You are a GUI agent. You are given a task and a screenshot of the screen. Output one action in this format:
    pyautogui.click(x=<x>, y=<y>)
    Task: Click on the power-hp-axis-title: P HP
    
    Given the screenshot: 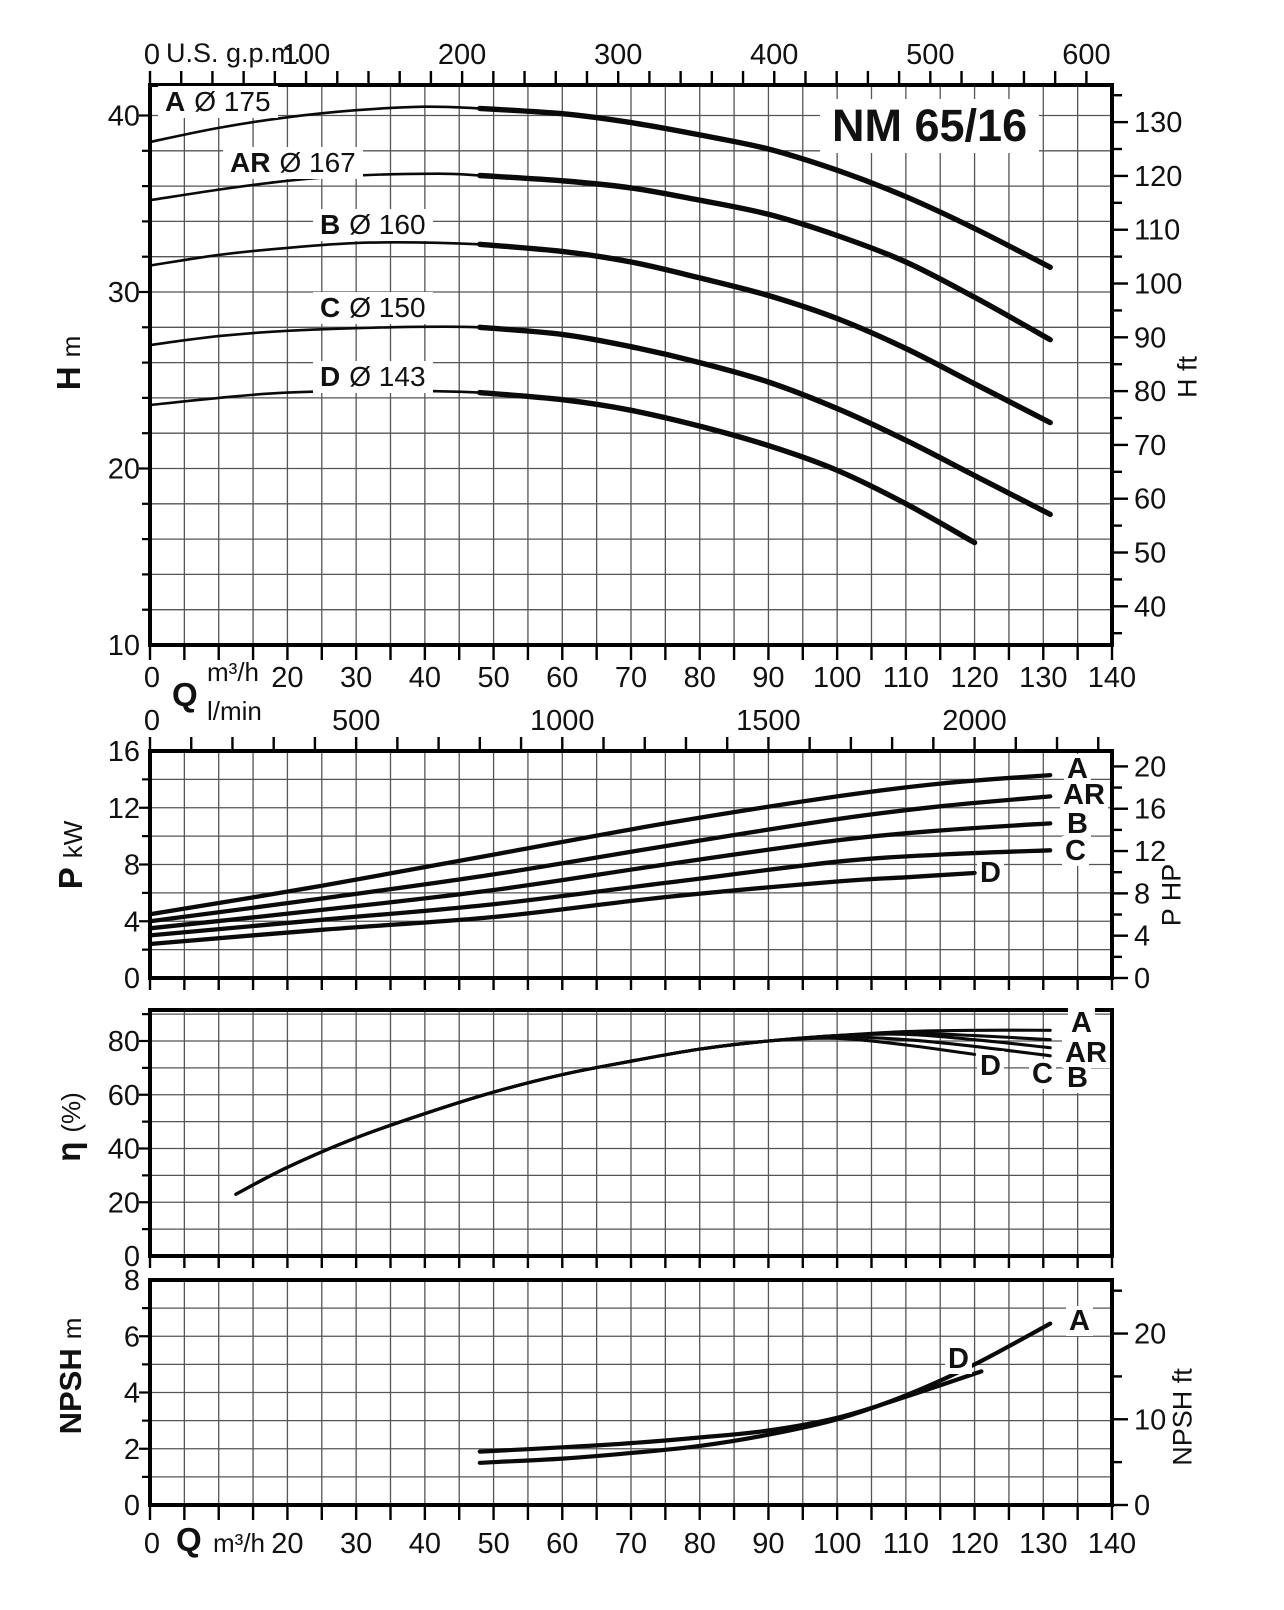 What is the action you would take?
    pyautogui.click(x=1171, y=895)
    